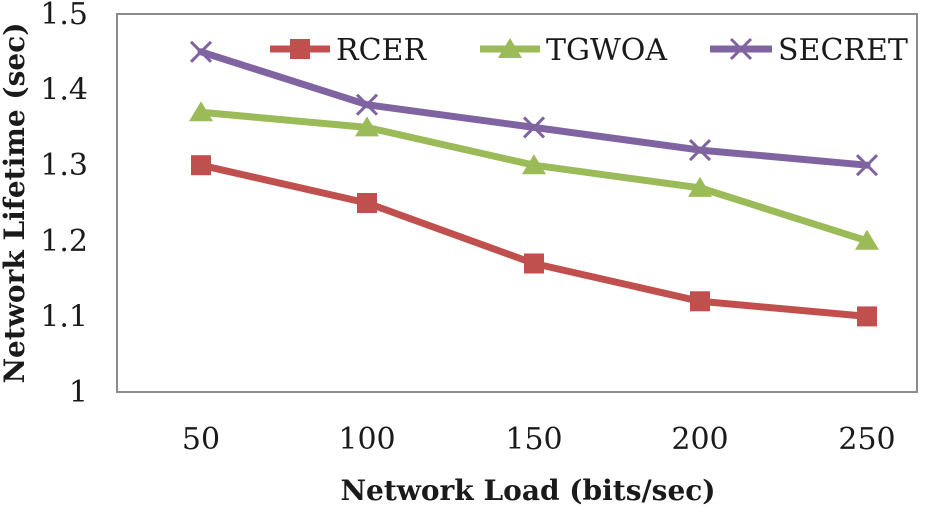 The height and width of the screenshot is (507, 951). Describe the element at coordinates (843, 50) in the screenshot. I see `legend-label: SECRET` at that location.